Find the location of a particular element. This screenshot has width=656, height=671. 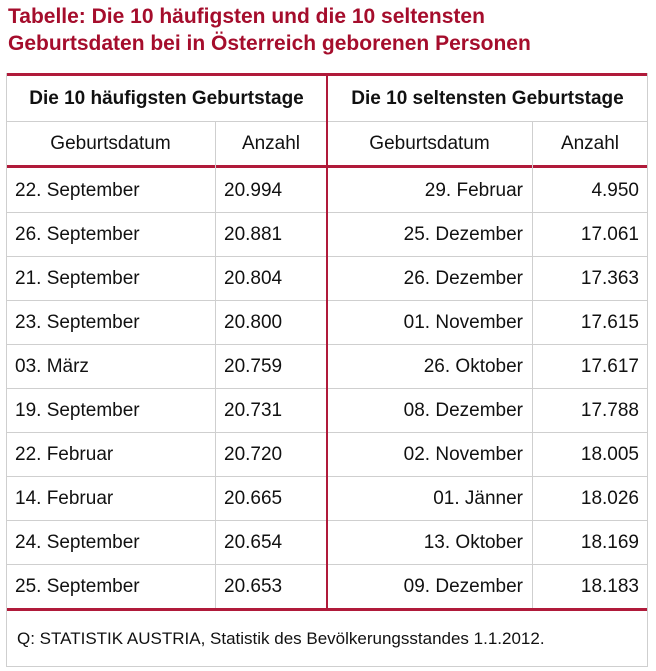

cell: 22. September is located at coordinates (77, 190).